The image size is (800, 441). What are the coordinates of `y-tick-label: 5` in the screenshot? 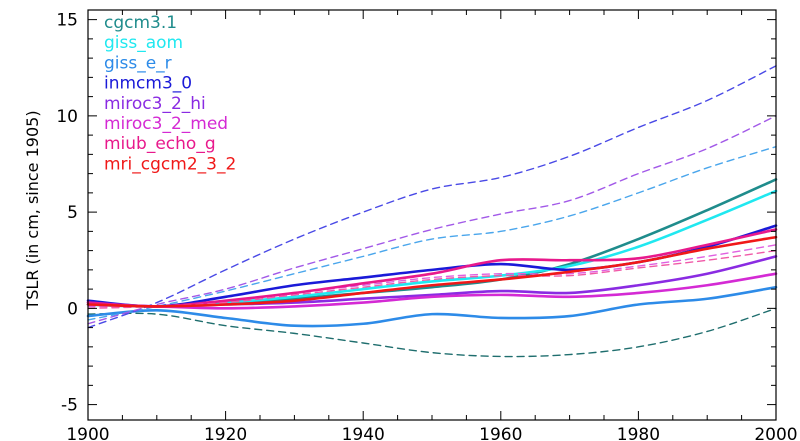 It's located at (72, 213).